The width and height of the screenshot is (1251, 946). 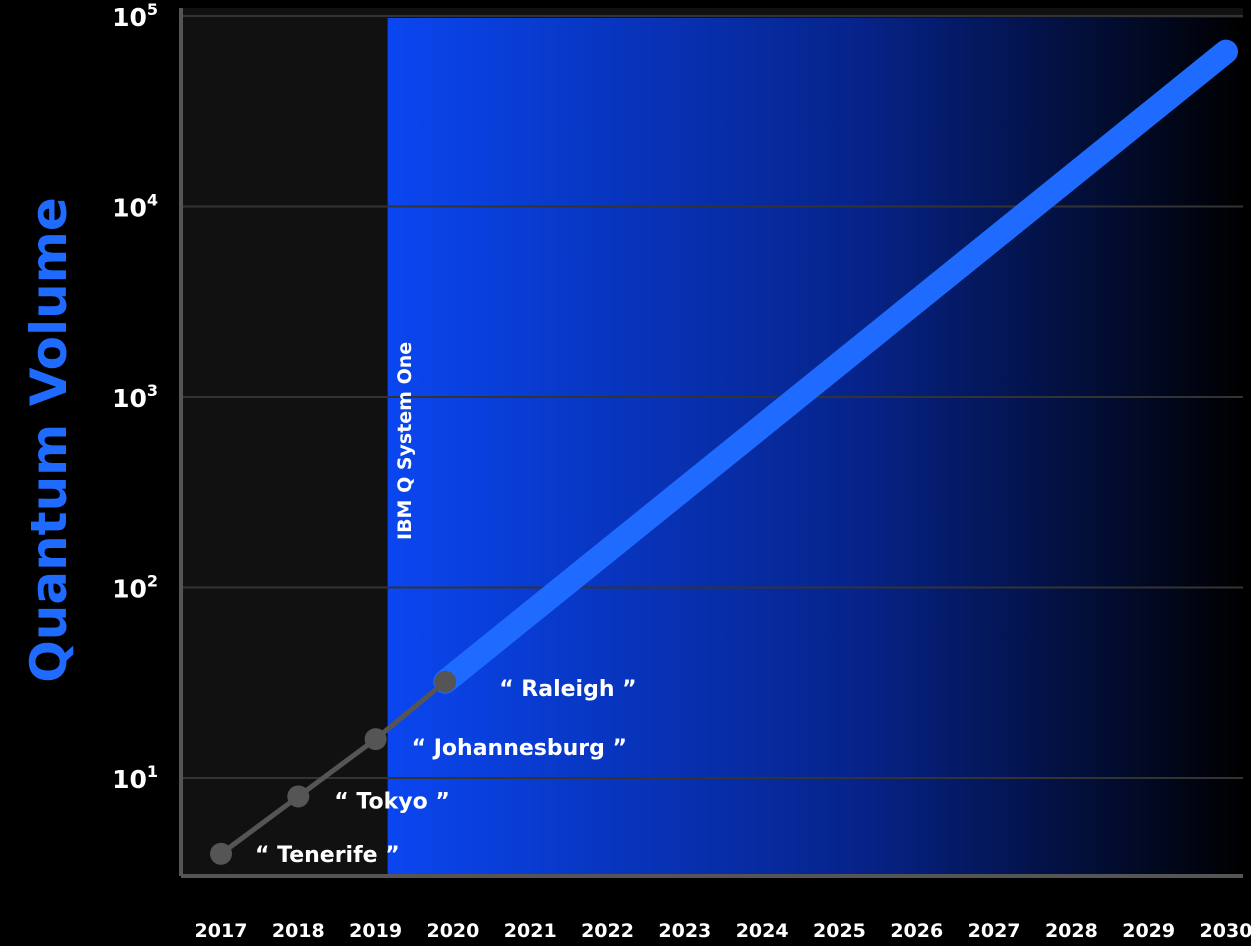 What do you see at coordinates (567, 689) in the screenshot?
I see `point-label: “ Raleigh ”` at bounding box center [567, 689].